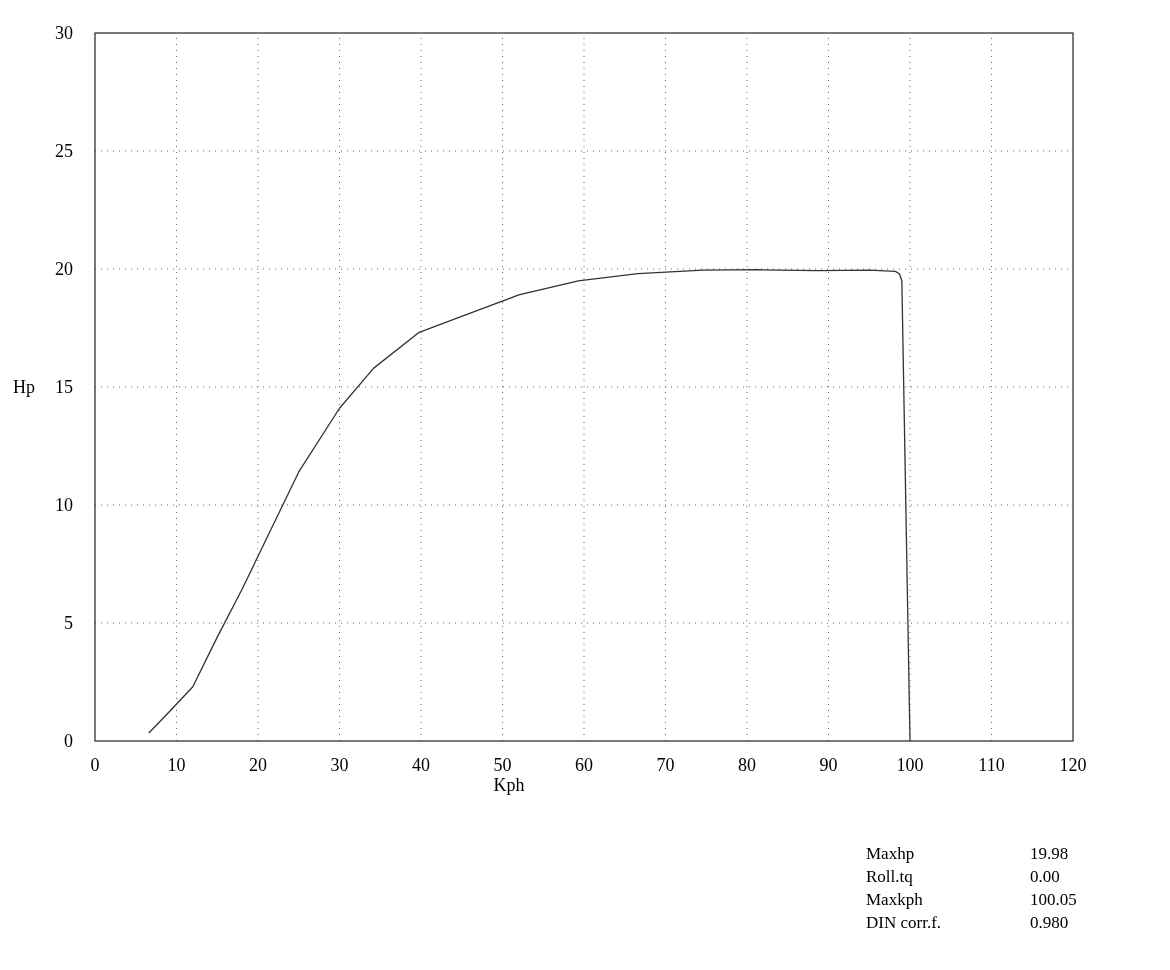 The width and height of the screenshot is (1170, 970). I want to click on x-tick-label: 50, so click(502, 765).